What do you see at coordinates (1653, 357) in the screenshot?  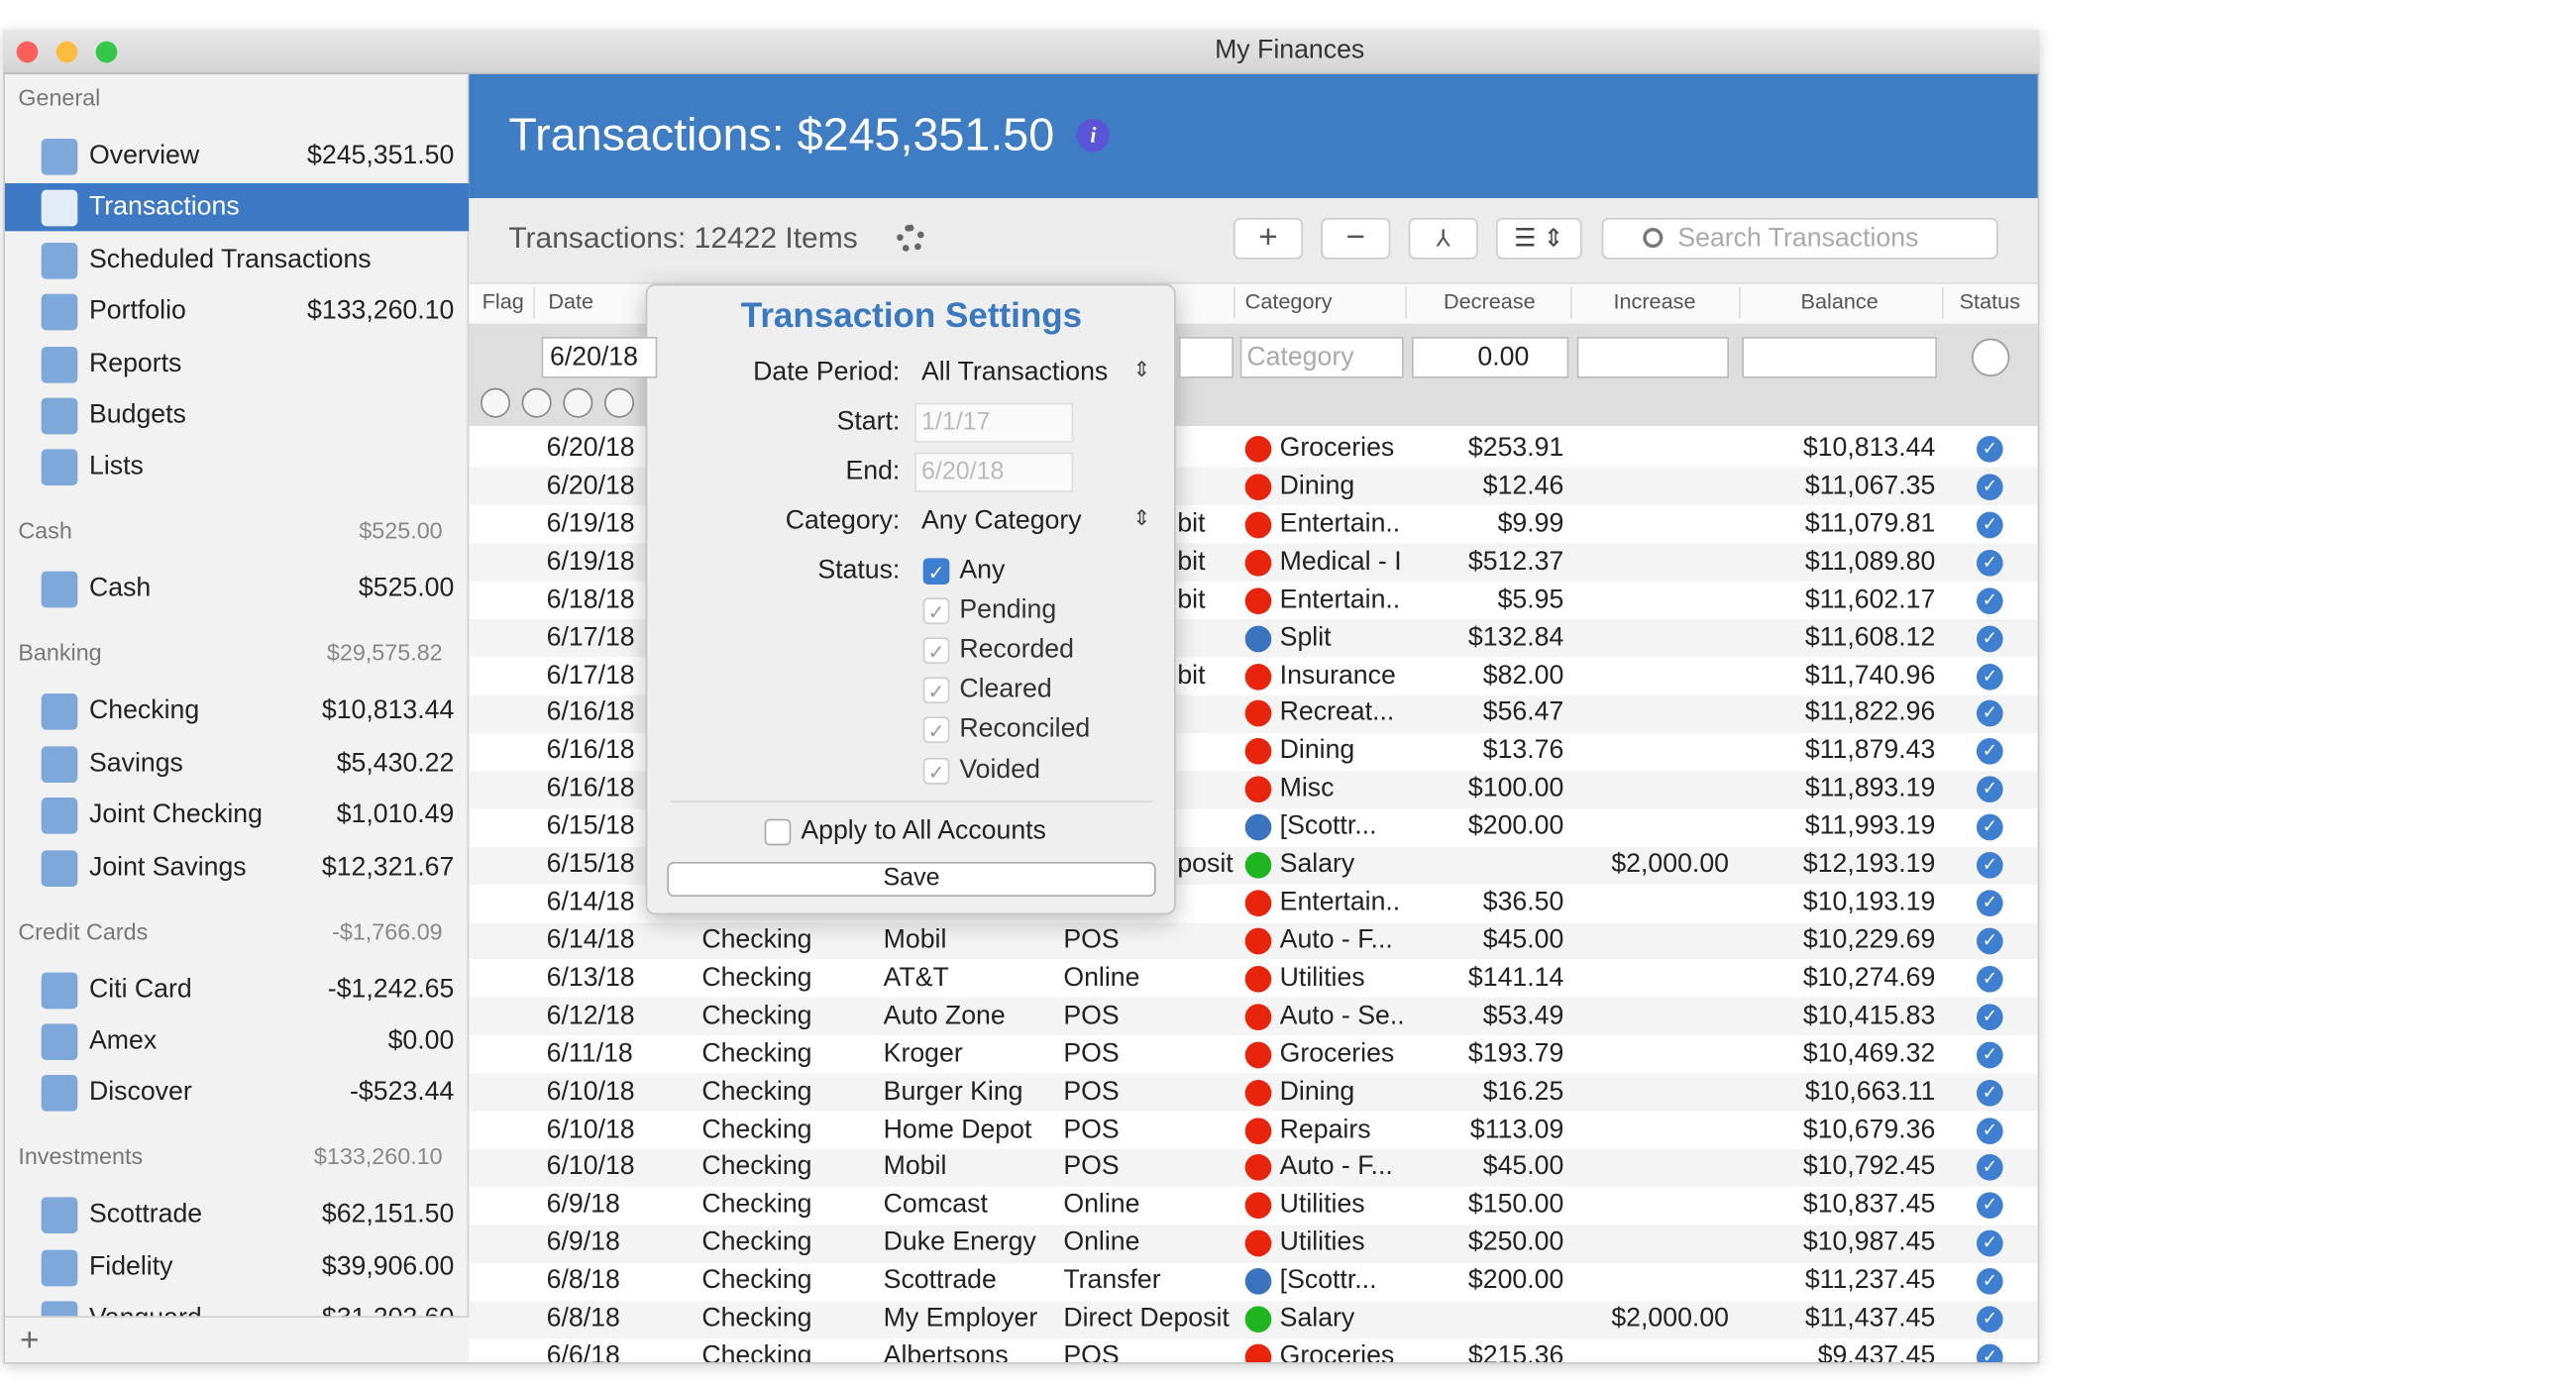 I see `increase-filter` at bounding box center [1653, 357].